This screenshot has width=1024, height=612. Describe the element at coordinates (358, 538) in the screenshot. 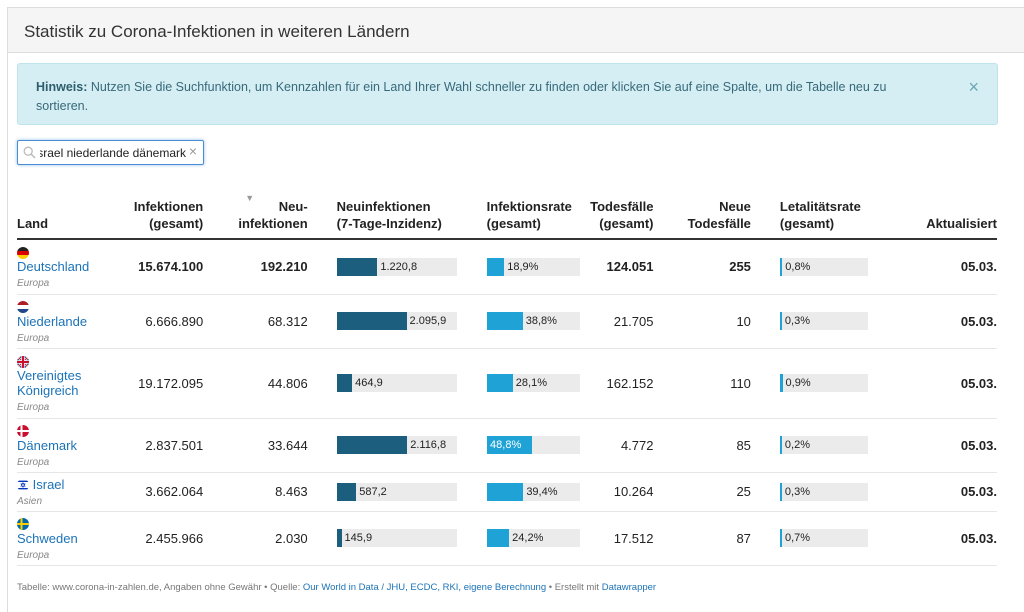

I see `inzidenz-label: 145,9` at that location.